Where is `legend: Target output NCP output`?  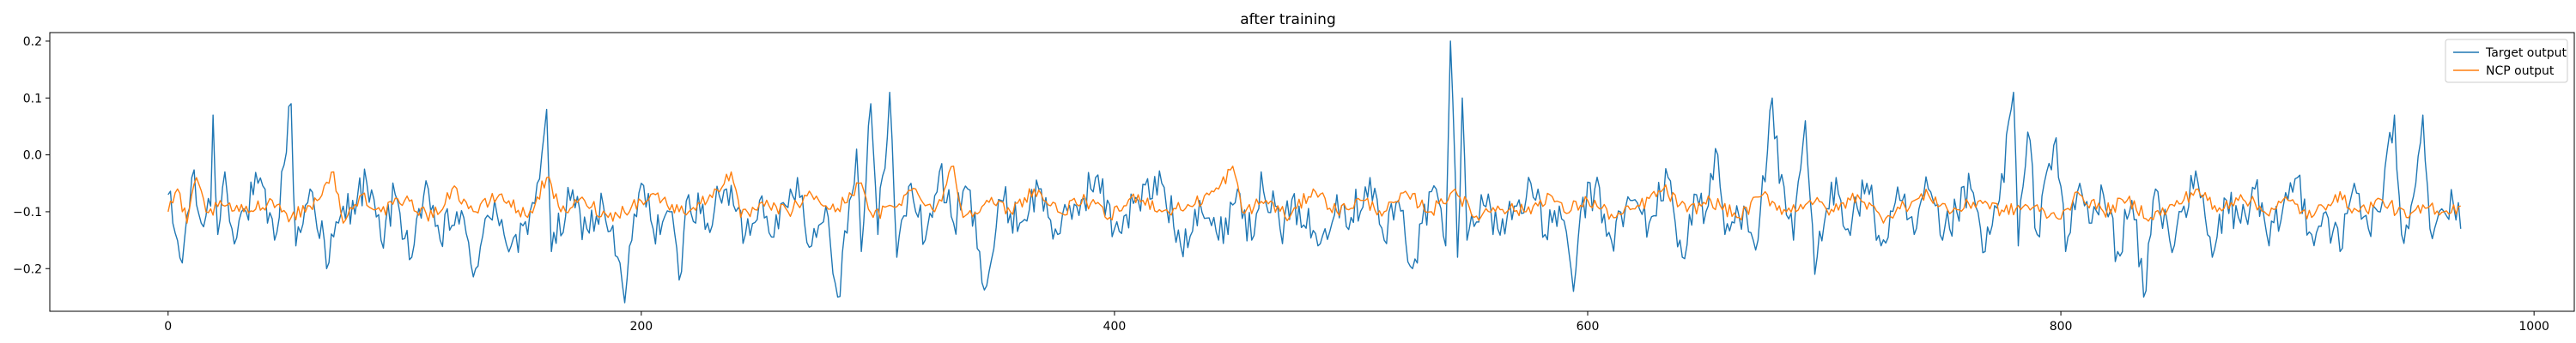 legend: Target output NCP output is located at coordinates (2507, 61).